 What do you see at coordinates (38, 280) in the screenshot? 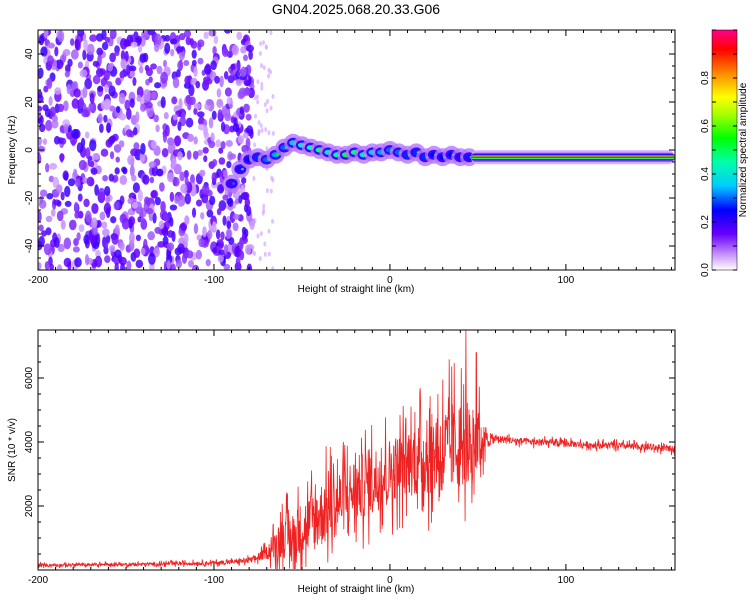
I see `spectrogram-xtick-label: -200` at bounding box center [38, 280].